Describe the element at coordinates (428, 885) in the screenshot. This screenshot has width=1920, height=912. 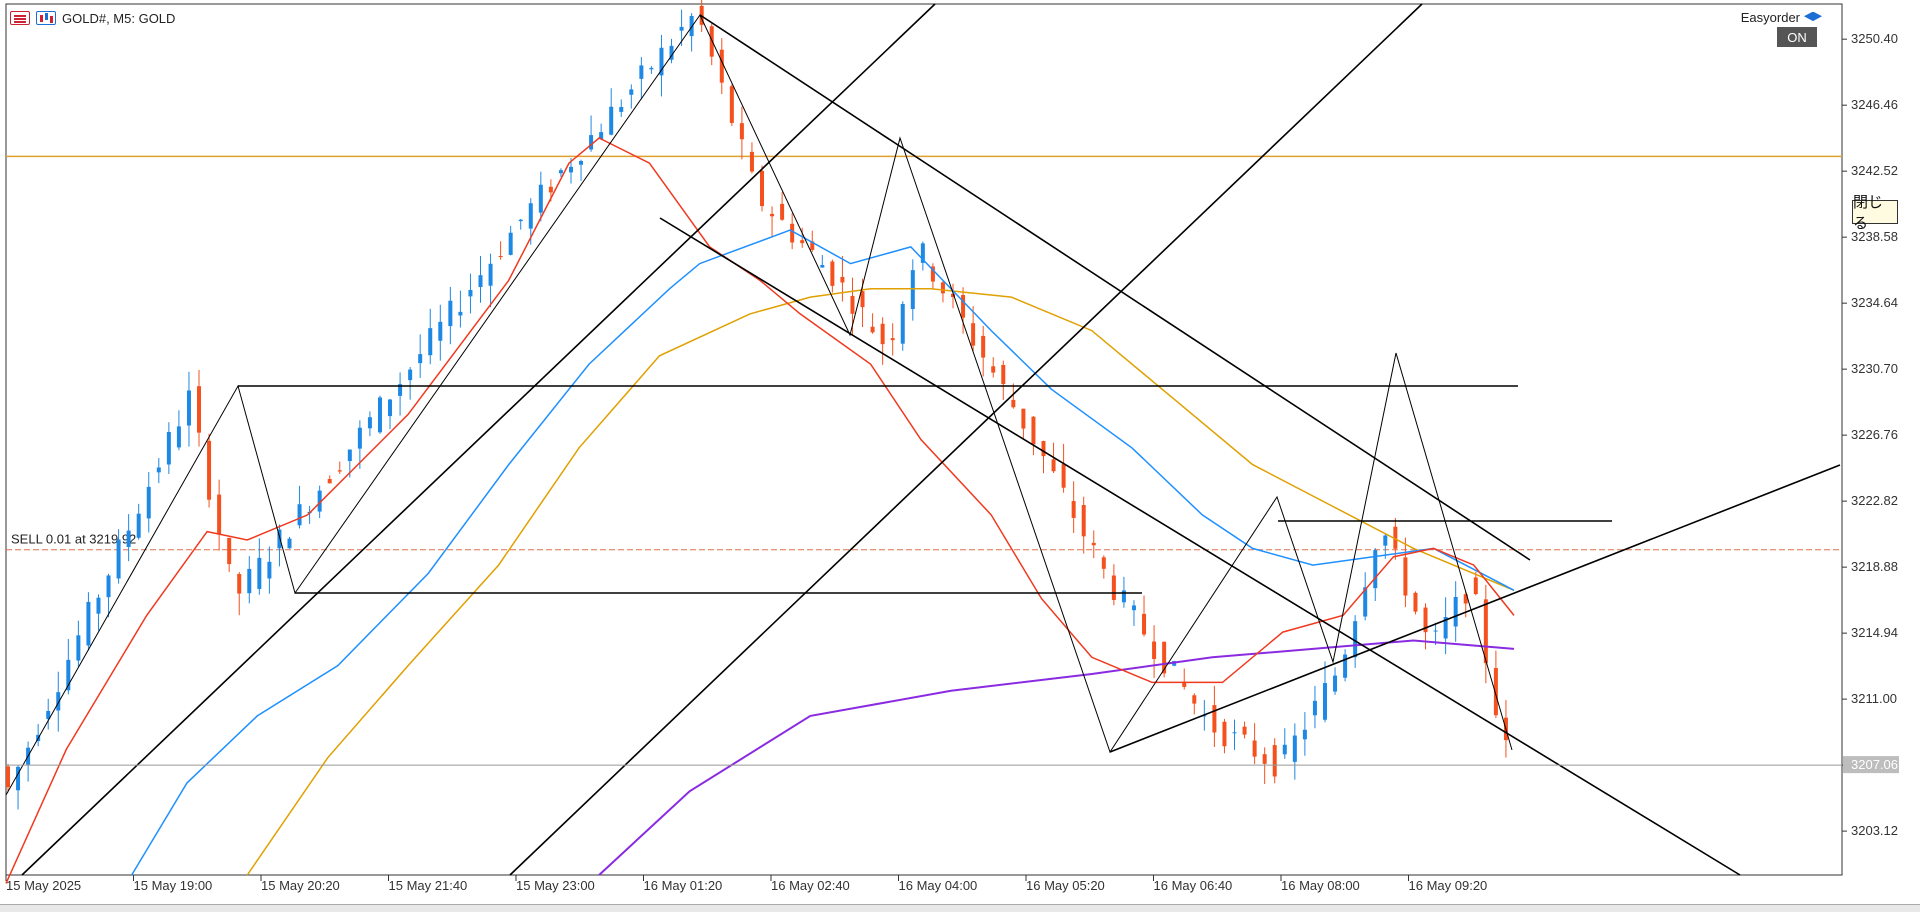
I see `x-tick-label: 15 May 21:40` at that location.